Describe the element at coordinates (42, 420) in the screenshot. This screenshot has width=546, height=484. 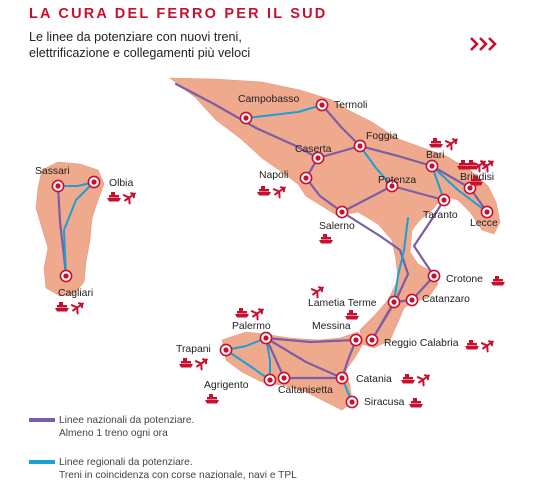
I see `legend-national-swatch` at that location.